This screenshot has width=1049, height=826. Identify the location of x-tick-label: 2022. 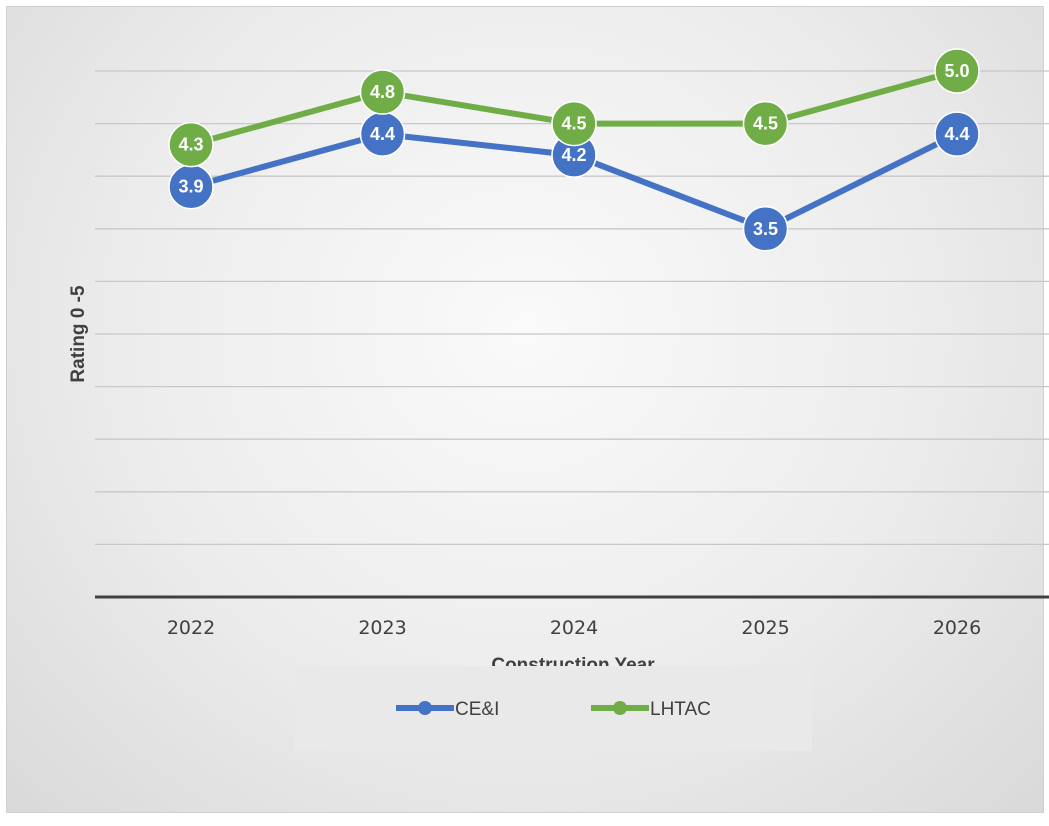
(191, 628).